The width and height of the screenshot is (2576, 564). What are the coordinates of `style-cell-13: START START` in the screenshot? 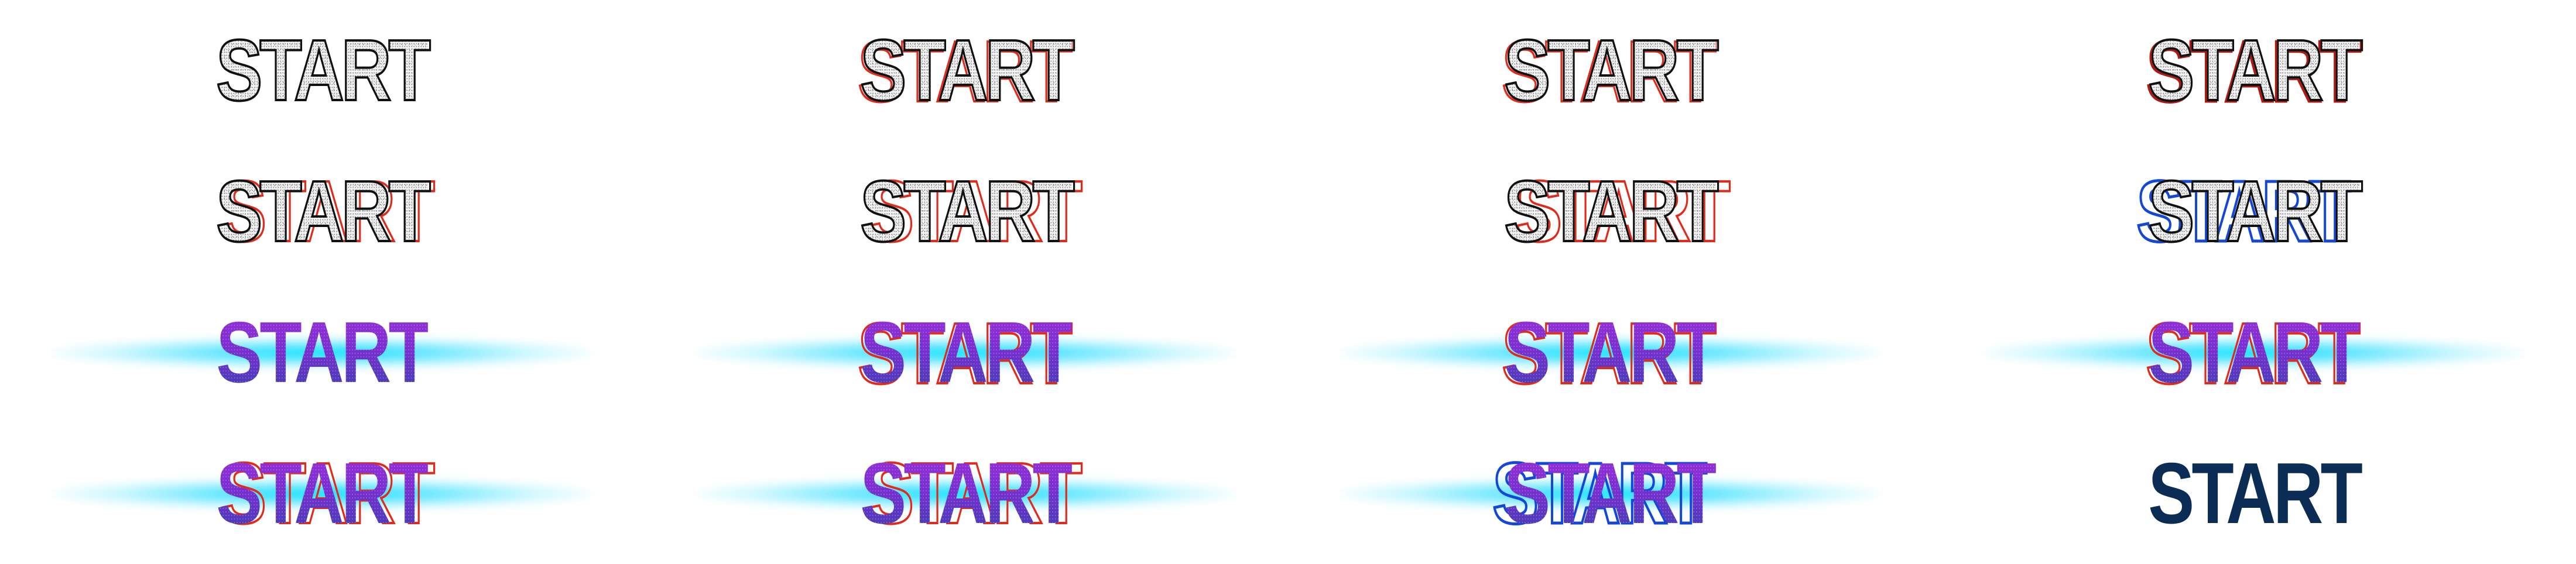 It's located at (322, 493).